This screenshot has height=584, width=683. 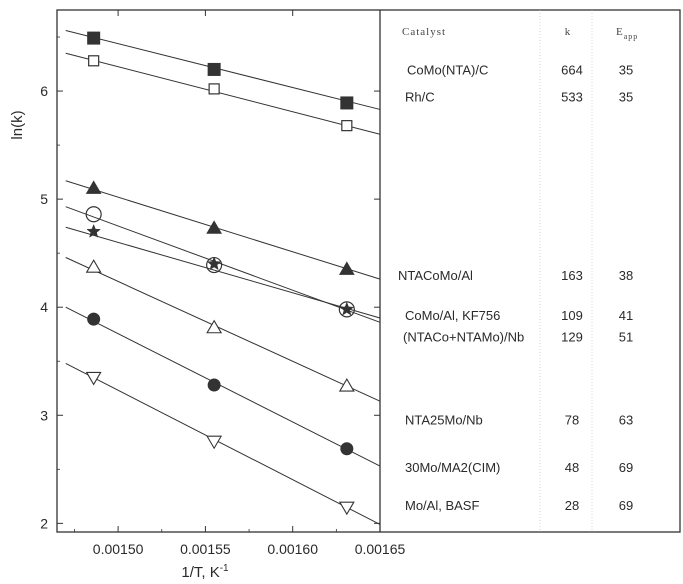 I want to click on table-cell-e: 38, so click(x=626, y=275).